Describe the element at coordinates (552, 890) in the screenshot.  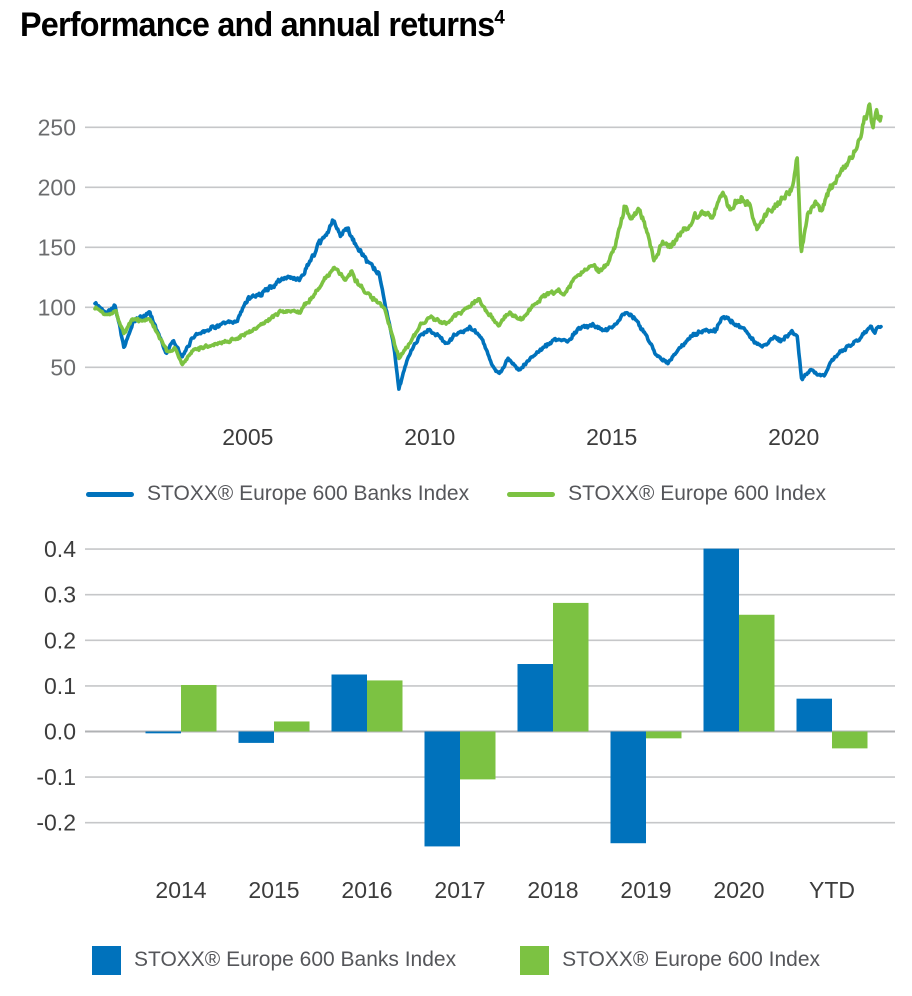
I see `x-category-label: 2018` at that location.